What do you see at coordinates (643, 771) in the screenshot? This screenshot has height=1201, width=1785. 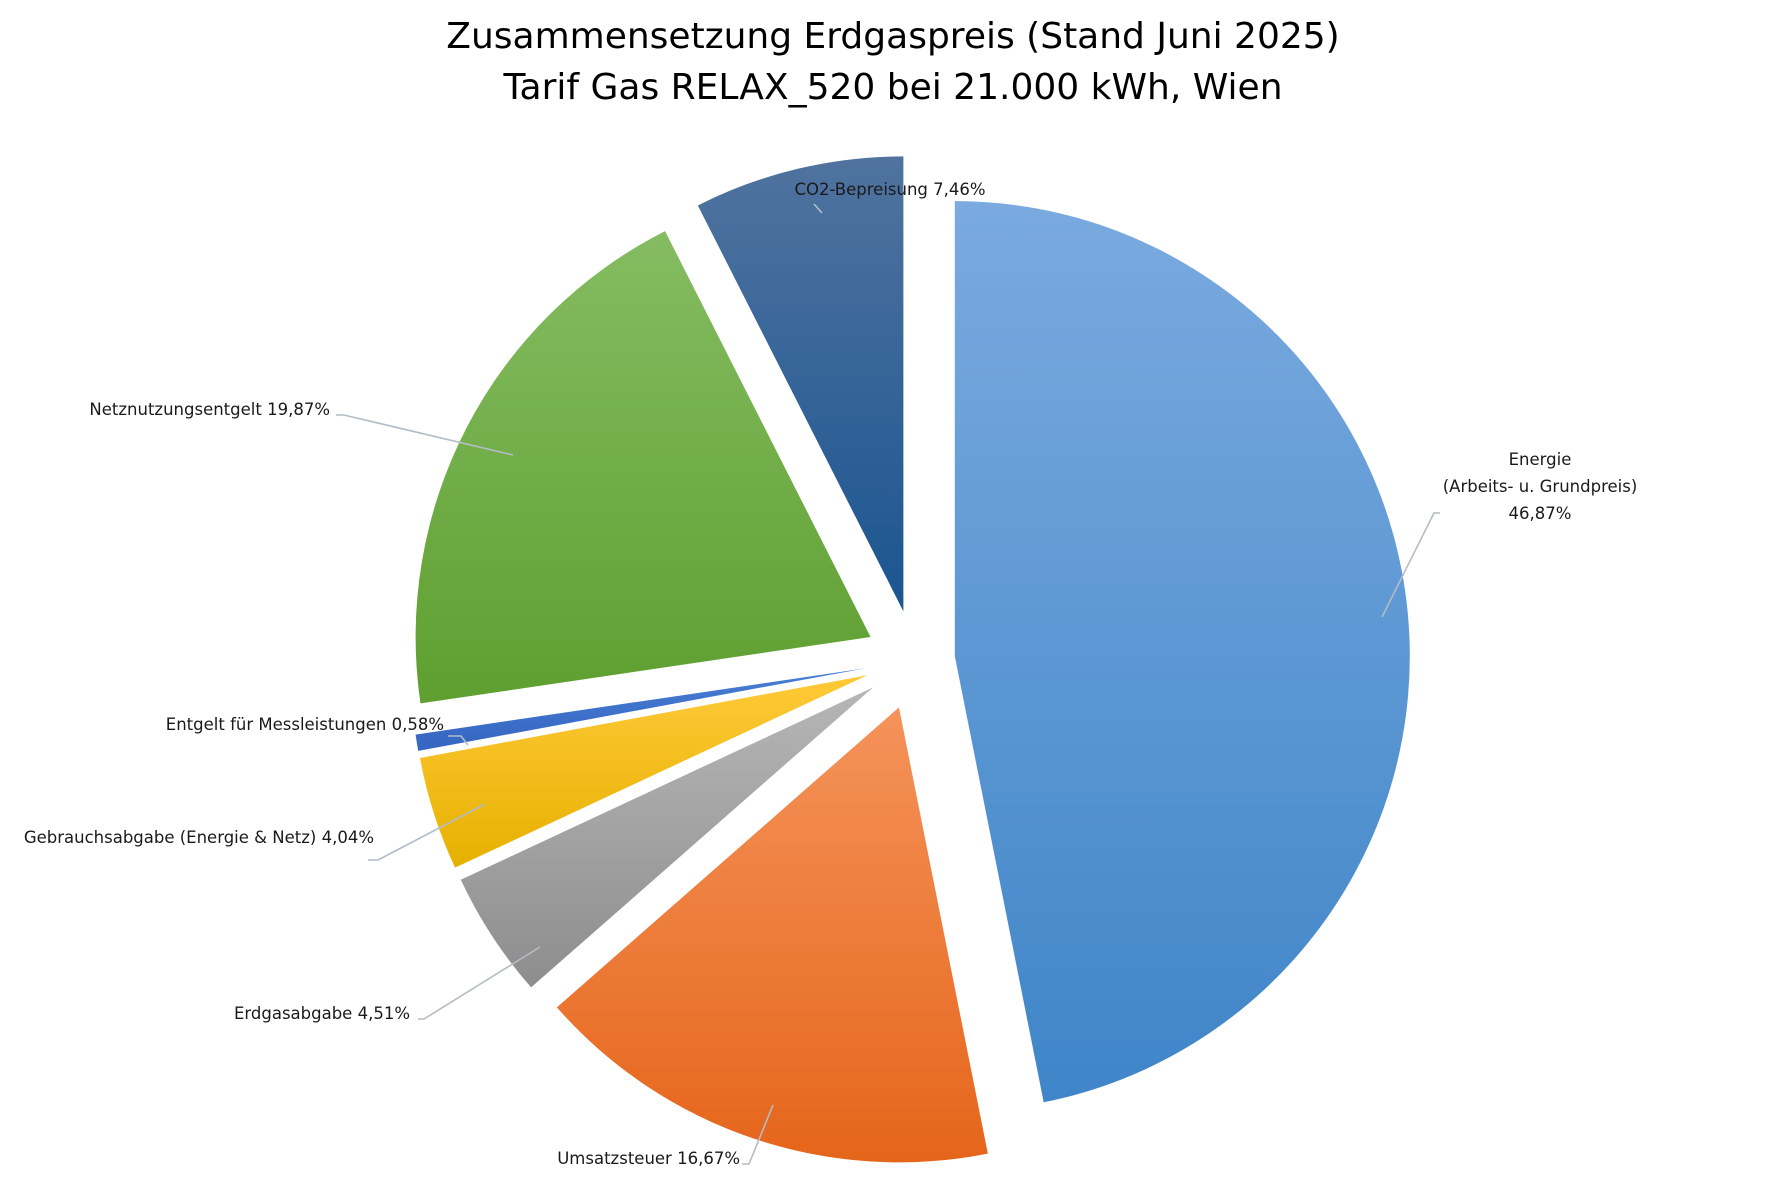 I see `pie-slice-gebrauchsabgabe-energie-netz` at bounding box center [643, 771].